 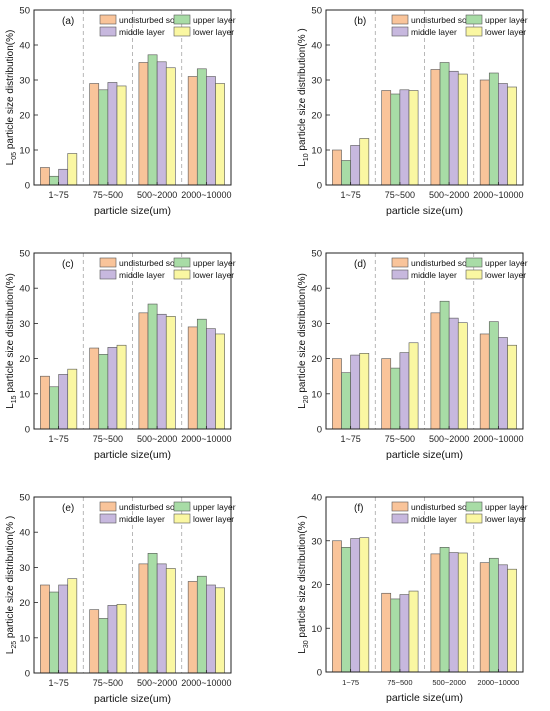 I want to click on y-axis-title: L10 particle size distribution(% ), so click(x=303, y=97).